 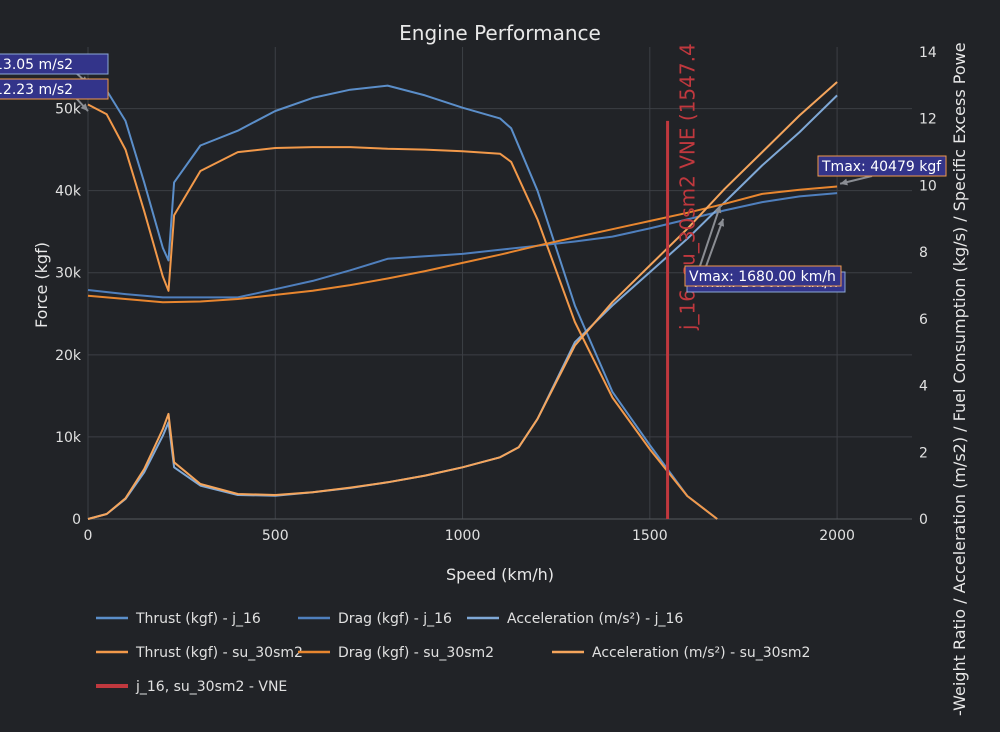 I want to click on annotation-text: Vmax: 1680.00 km/h, so click(x=762, y=277).